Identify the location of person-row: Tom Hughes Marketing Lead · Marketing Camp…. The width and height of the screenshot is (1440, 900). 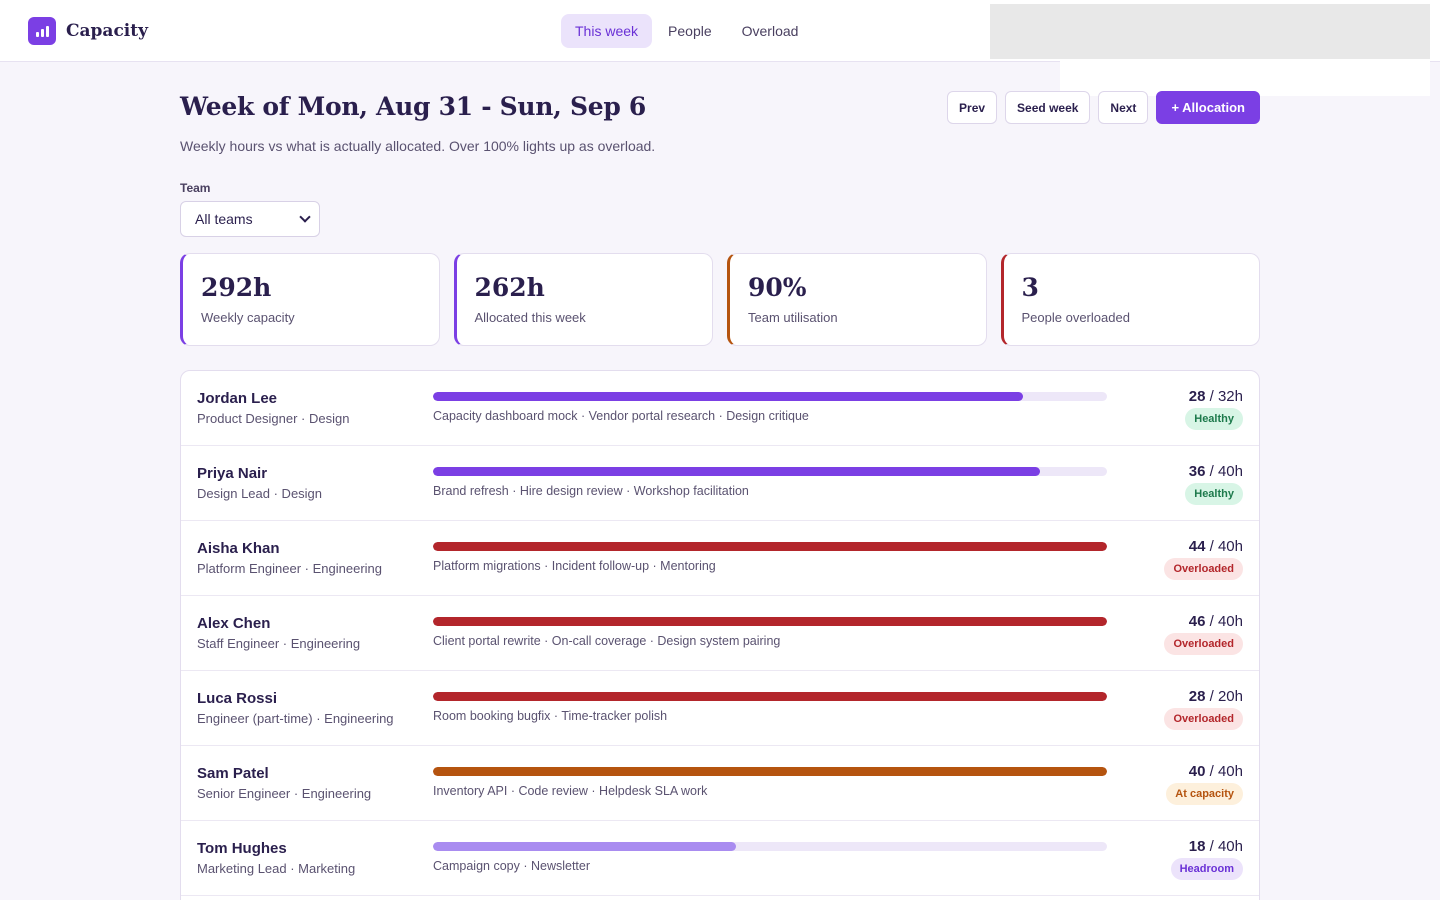
(720, 858).